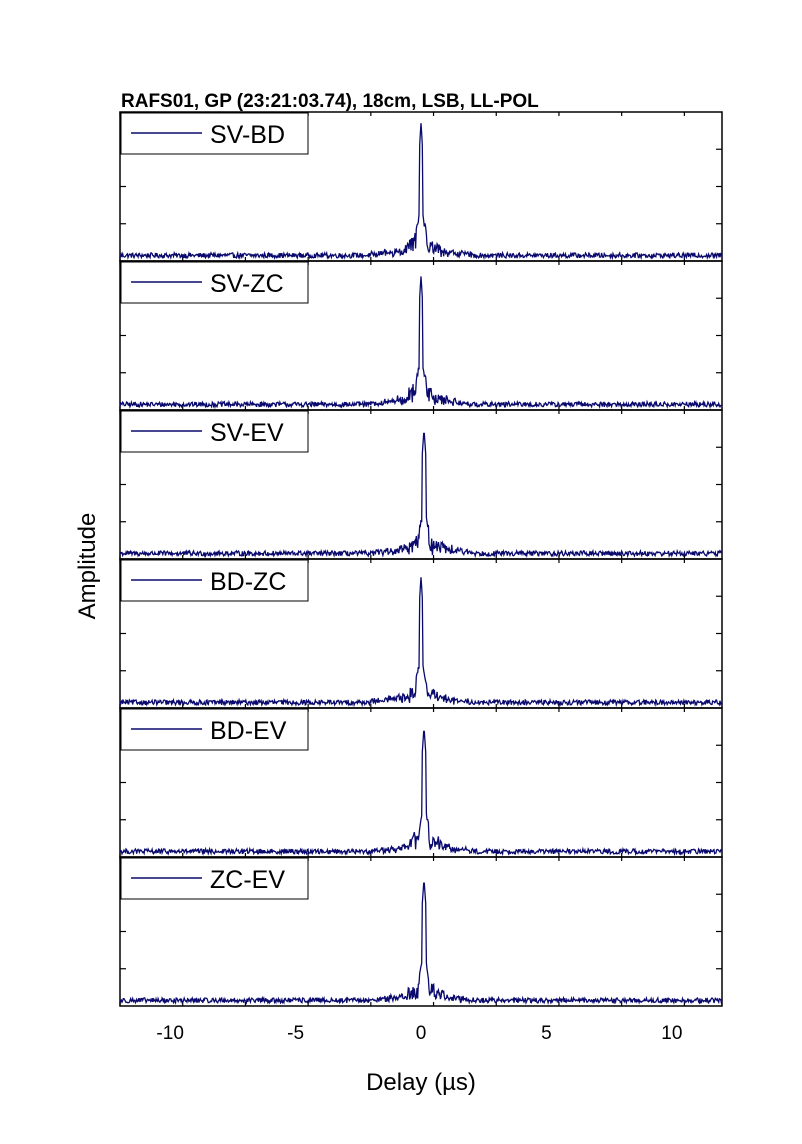 The height and width of the screenshot is (1144, 802). I want to click on legend-bd-zc: BD-ZC, so click(214, 580).